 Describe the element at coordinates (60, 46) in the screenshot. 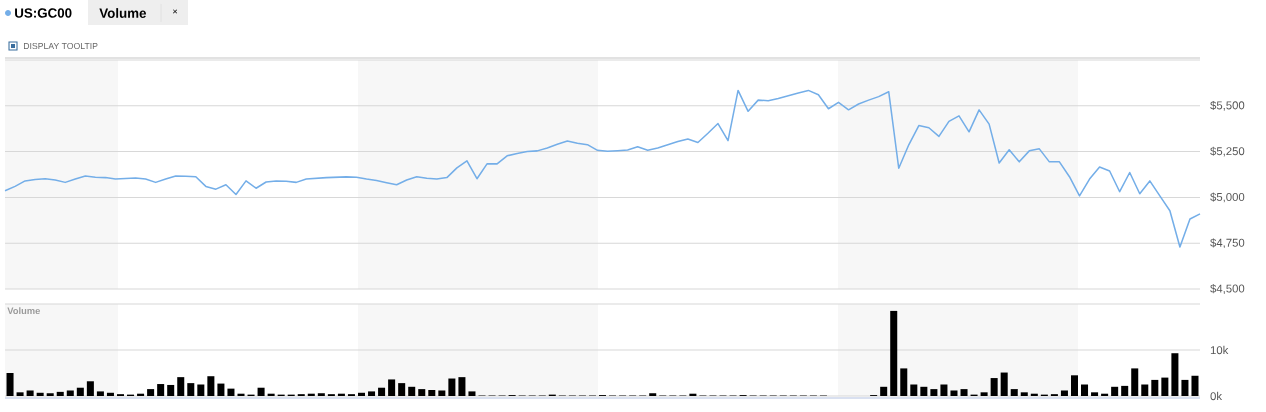

I see `text: DISPLAY TOOLTIP` at that location.